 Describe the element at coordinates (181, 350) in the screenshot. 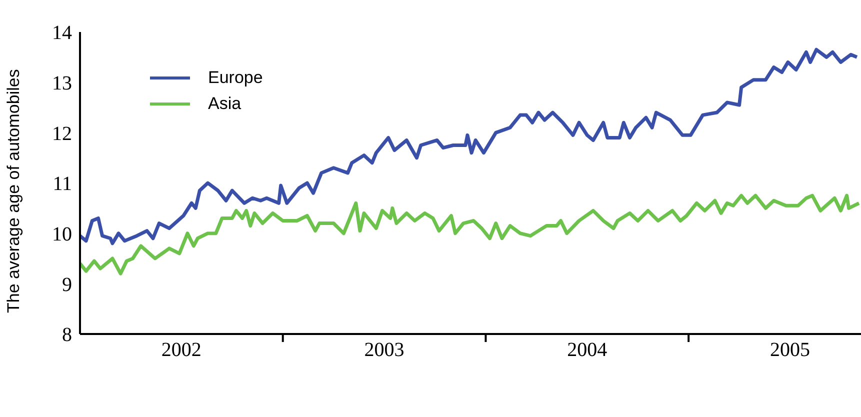

I see `x-tick-label: 2002` at that location.